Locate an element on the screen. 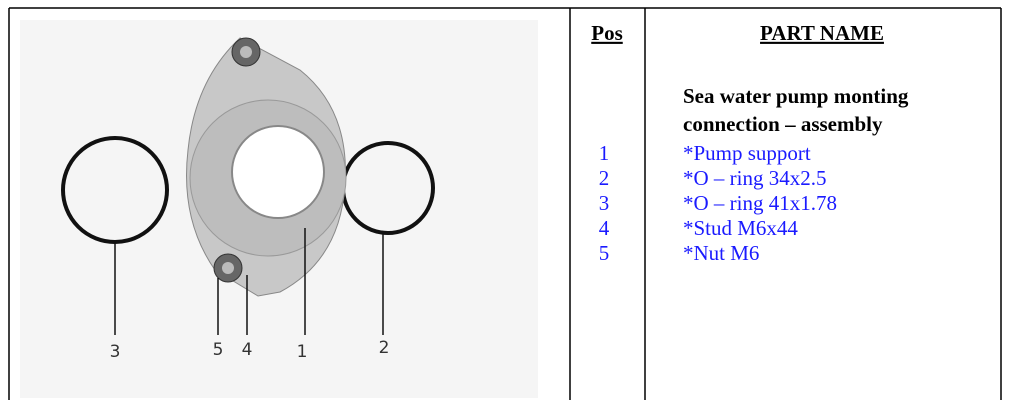 The image size is (1016, 408). pos-header: Pos is located at coordinates (607, 33).